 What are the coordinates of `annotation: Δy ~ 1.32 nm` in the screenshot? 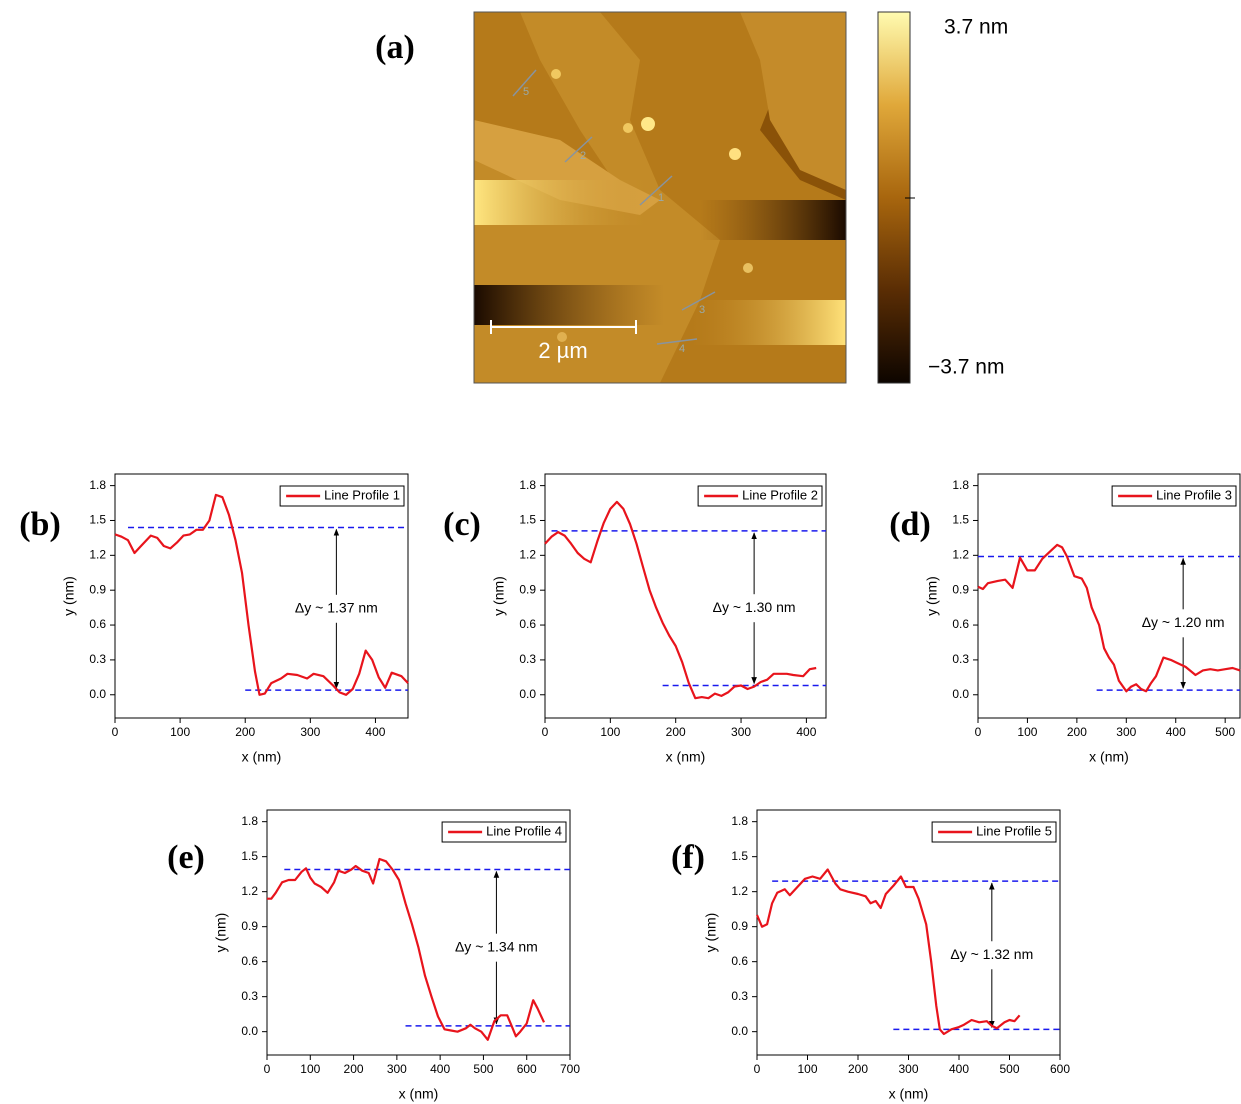 It's located at (991, 954).